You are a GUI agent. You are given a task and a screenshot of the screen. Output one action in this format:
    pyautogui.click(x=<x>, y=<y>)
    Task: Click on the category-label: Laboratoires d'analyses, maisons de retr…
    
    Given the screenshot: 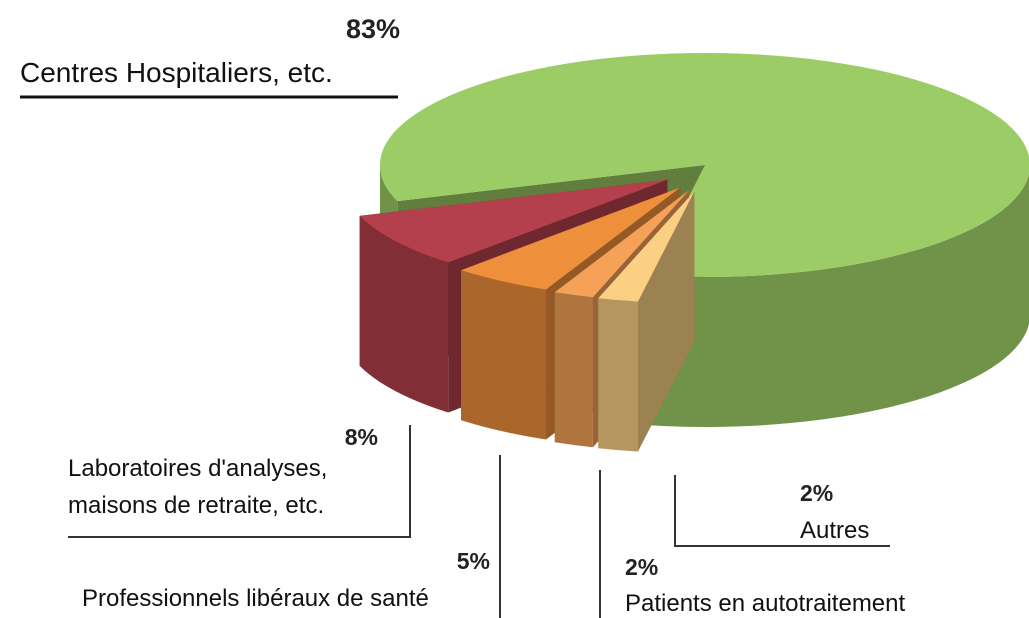 What is the action you would take?
    pyautogui.click(x=198, y=487)
    